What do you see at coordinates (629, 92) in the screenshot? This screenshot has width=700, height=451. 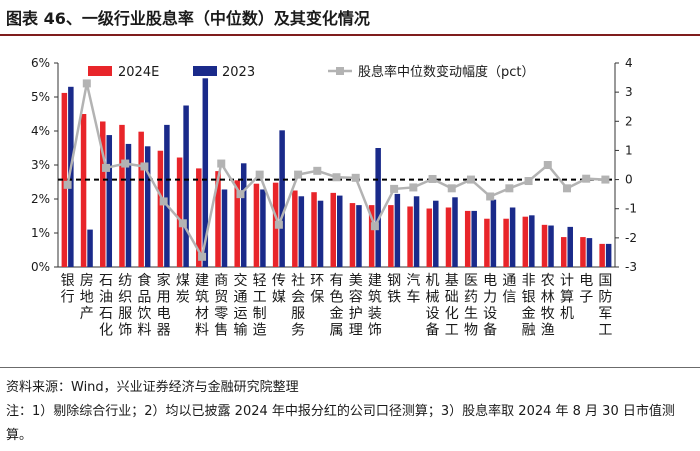 I see `right-tick-label: 3` at bounding box center [629, 92].